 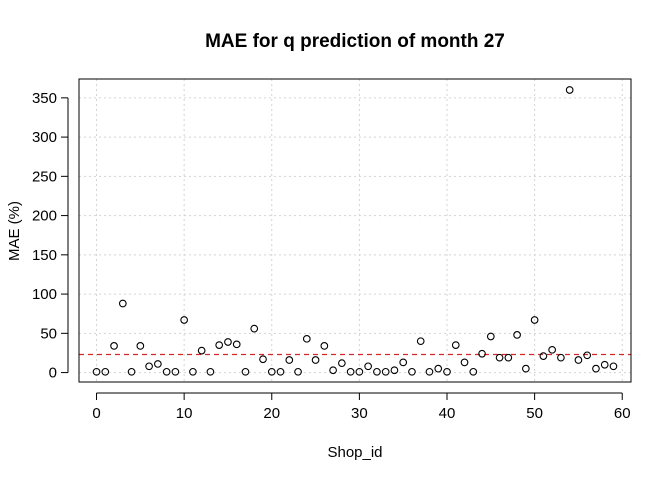 I want to click on y-tick-label: 150, so click(x=44, y=255).